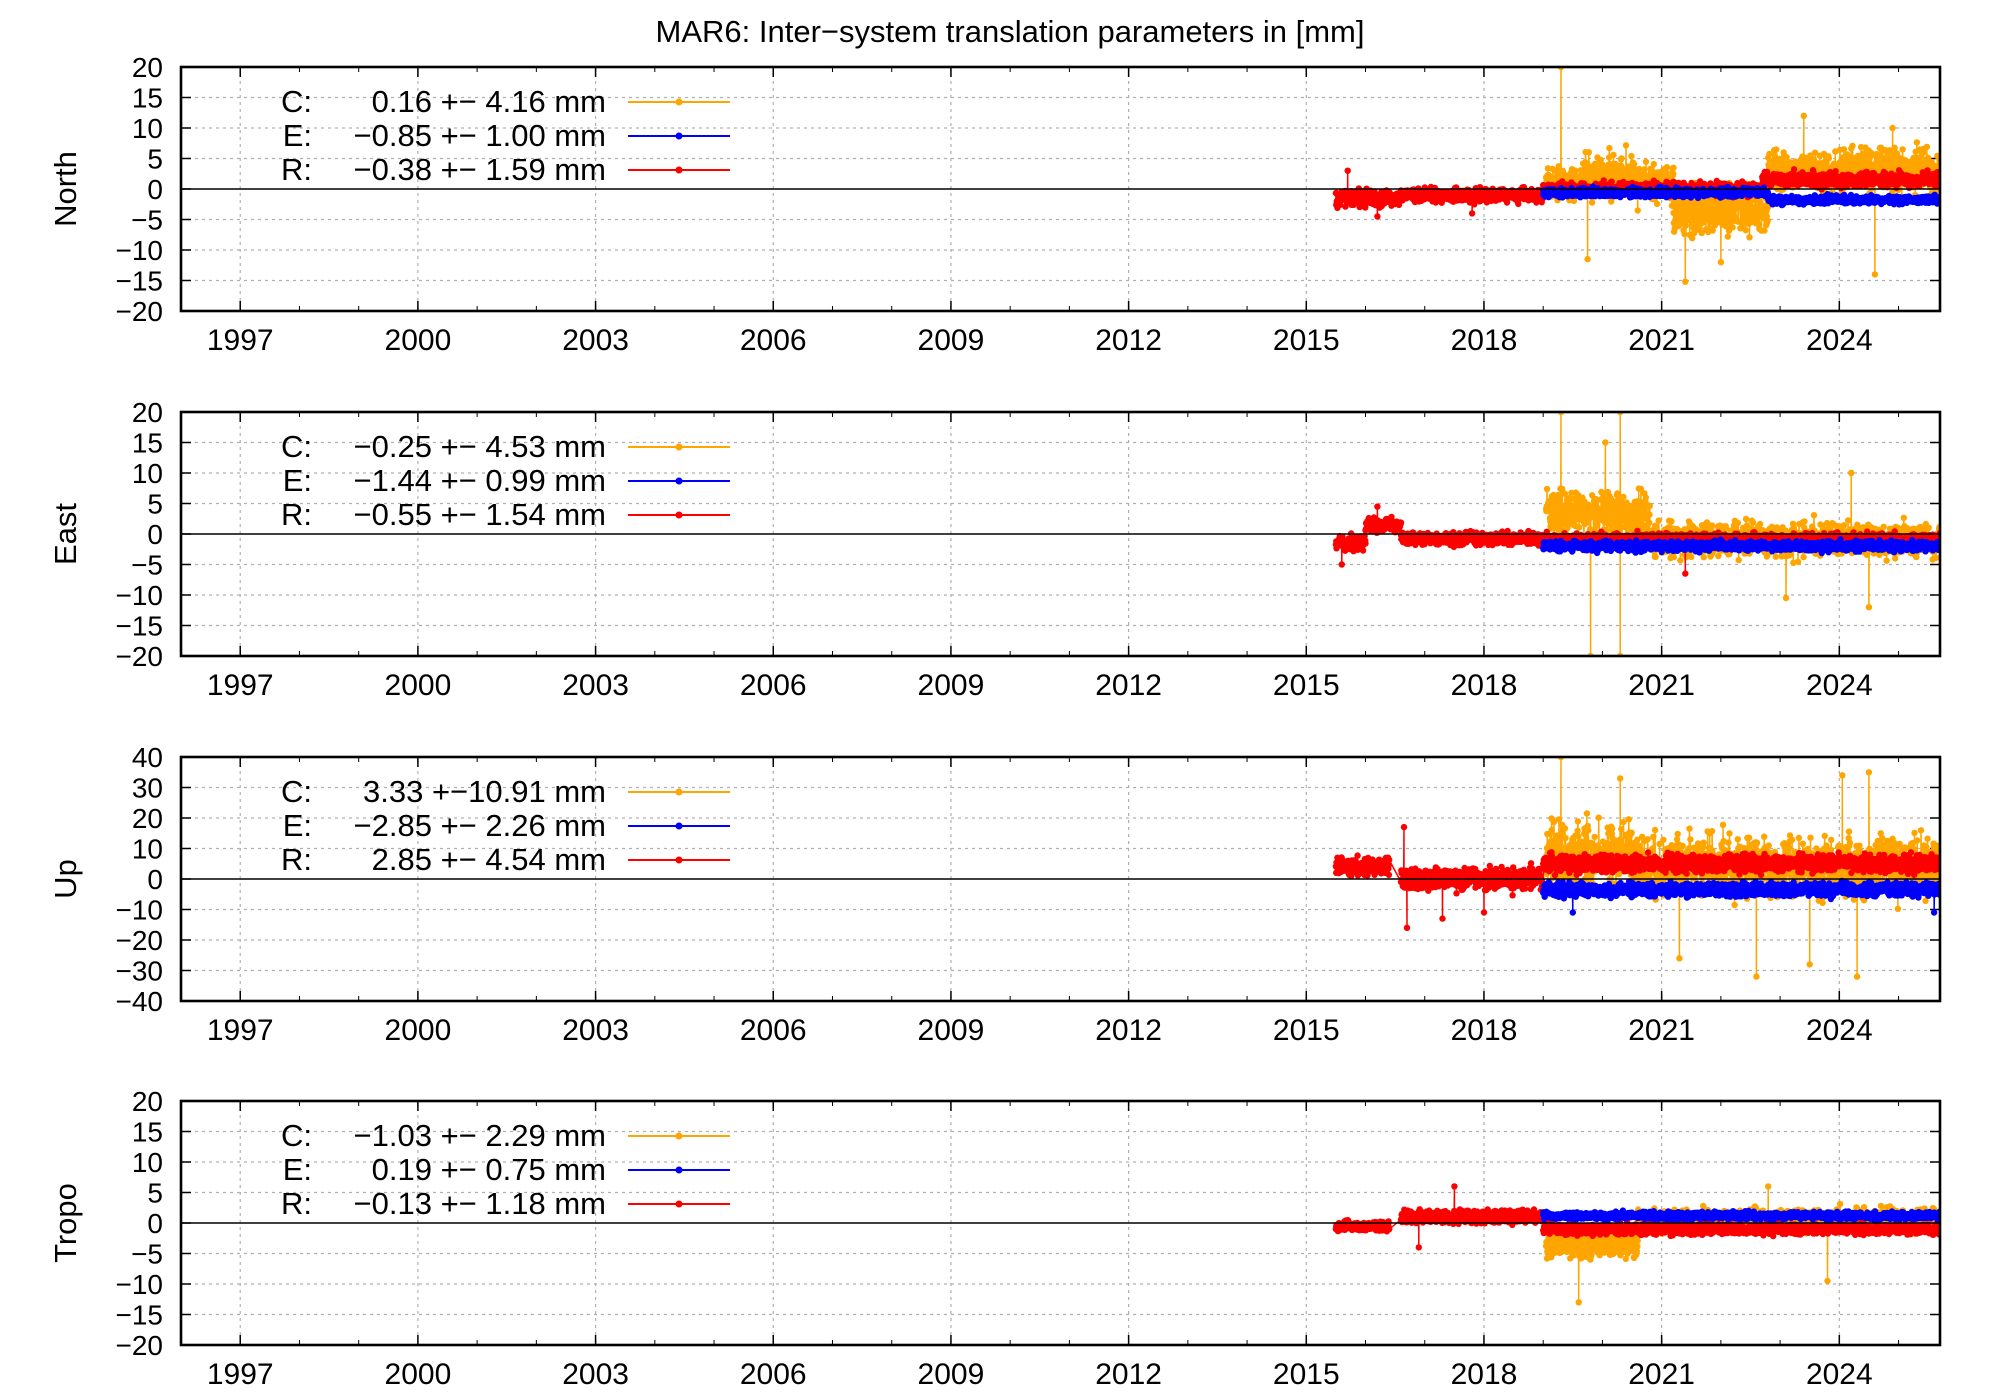  I want to click on series-area, so click(1636, 176).